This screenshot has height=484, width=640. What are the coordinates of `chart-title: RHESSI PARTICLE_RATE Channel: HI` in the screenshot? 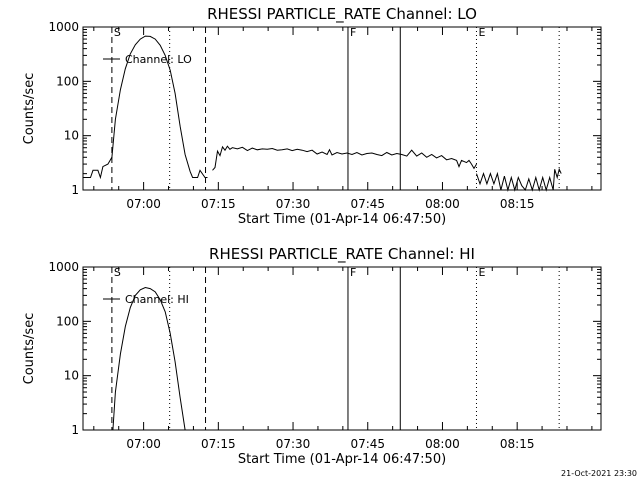 It's located at (342, 254).